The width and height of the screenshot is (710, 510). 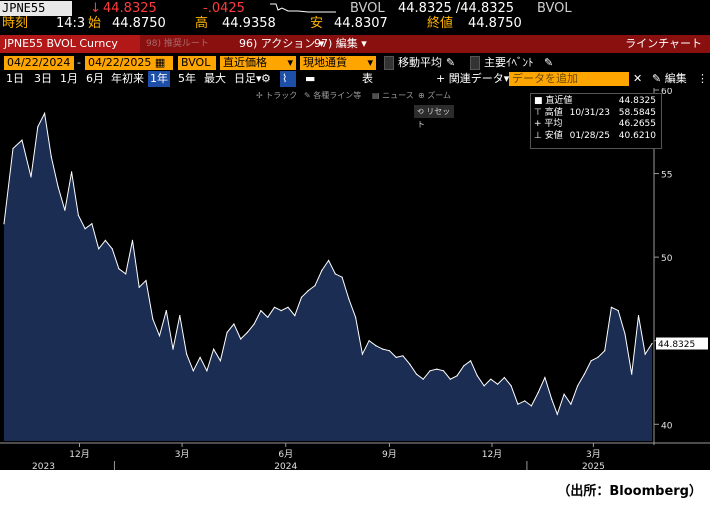 What do you see at coordinates (638, 78) in the screenshot?
I see `tools-icon: ✕` at bounding box center [638, 78].